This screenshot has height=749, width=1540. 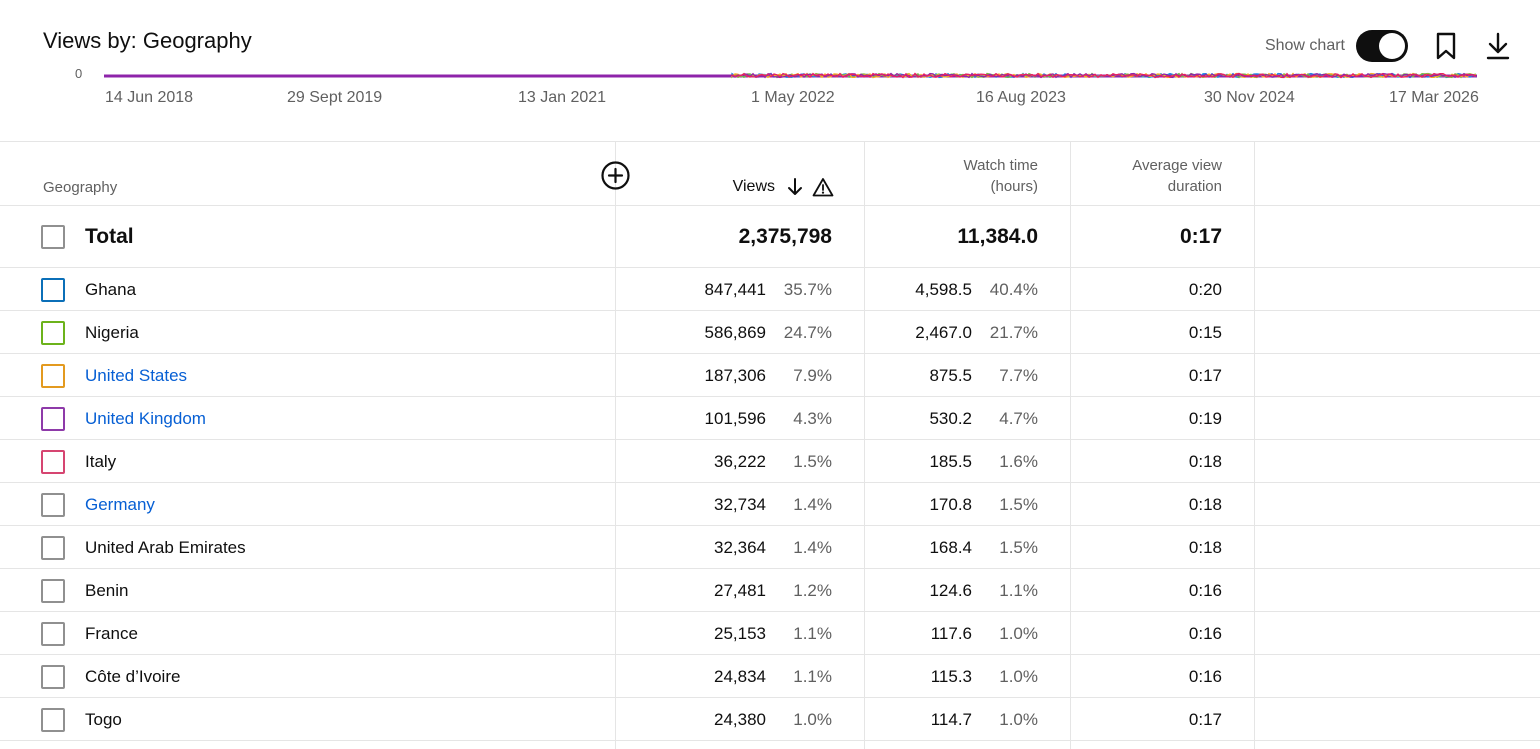 What do you see at coordinates (793, 97) in the screenshot?
I see `x-tick-label: 1 May 2022` at bounding box center [793, 97].